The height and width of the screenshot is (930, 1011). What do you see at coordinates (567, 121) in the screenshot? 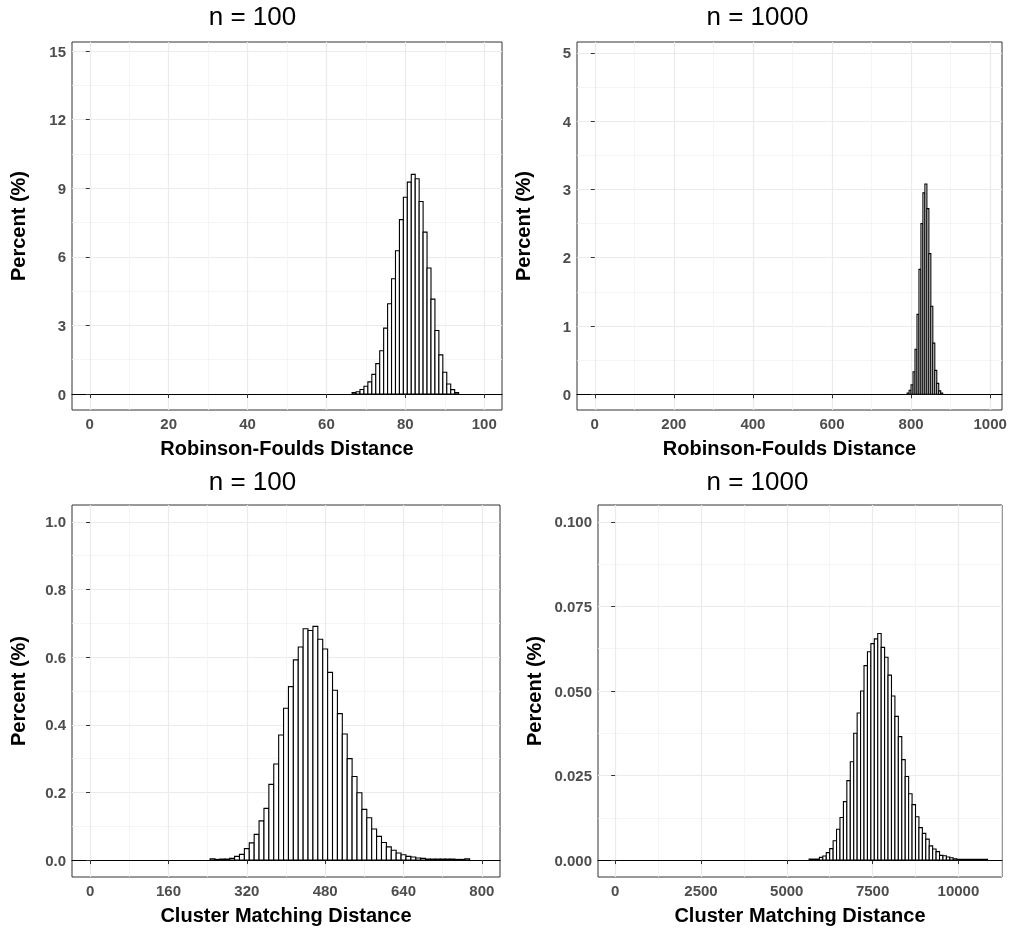
I see `y-tick-label: 4` at bounding box center [567, 121].